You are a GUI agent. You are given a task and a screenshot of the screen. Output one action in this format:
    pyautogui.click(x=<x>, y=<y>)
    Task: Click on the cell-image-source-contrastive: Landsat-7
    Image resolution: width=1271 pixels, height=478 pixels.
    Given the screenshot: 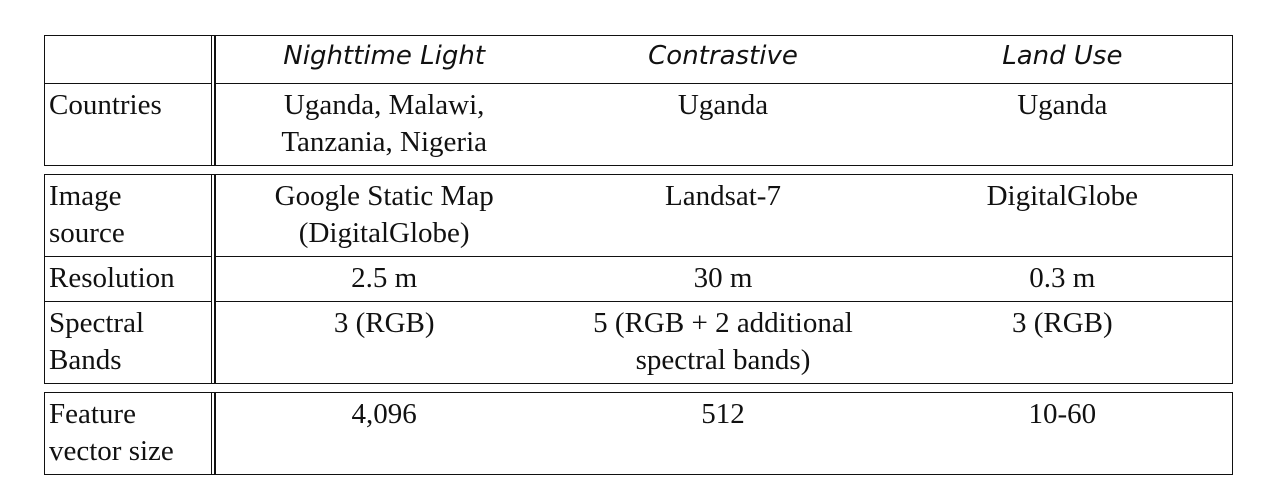 What is the action you would take?
    pyautogui.click(x=722, y=215)
    